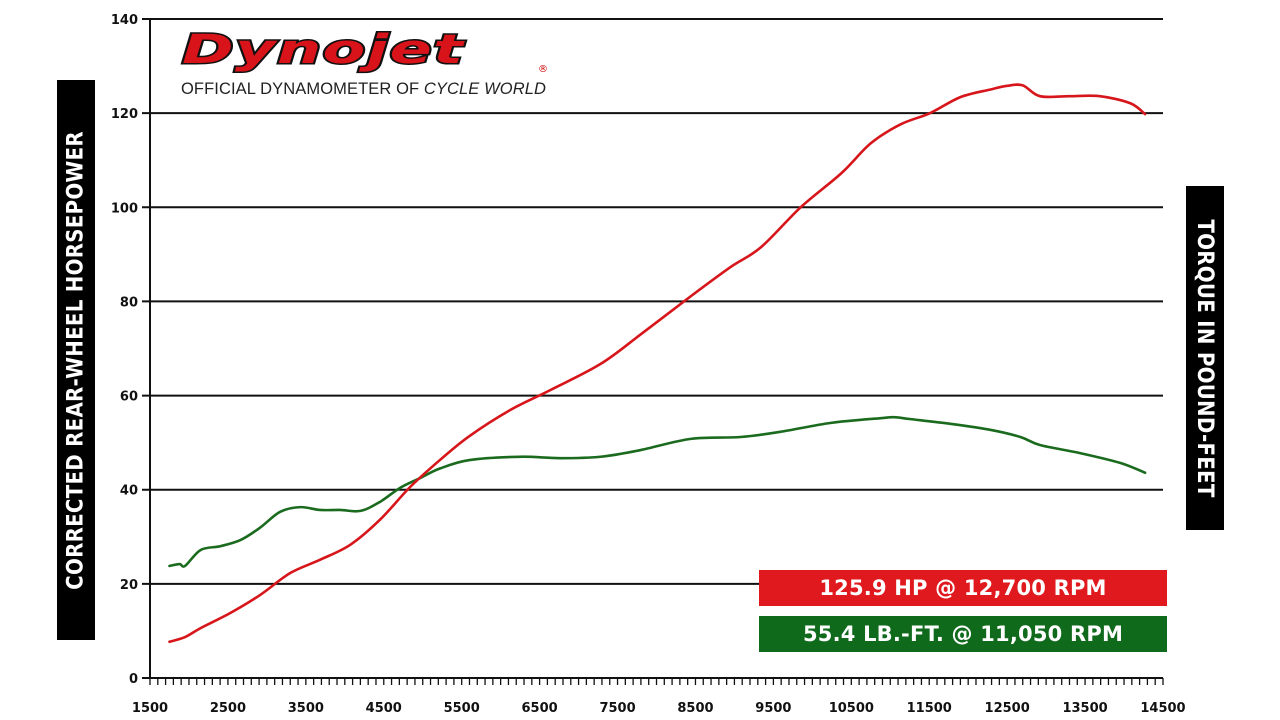  Describe the element at coordinates (323, 50) in the screenshot. I see `logo-brand: Dynojet` at that location.